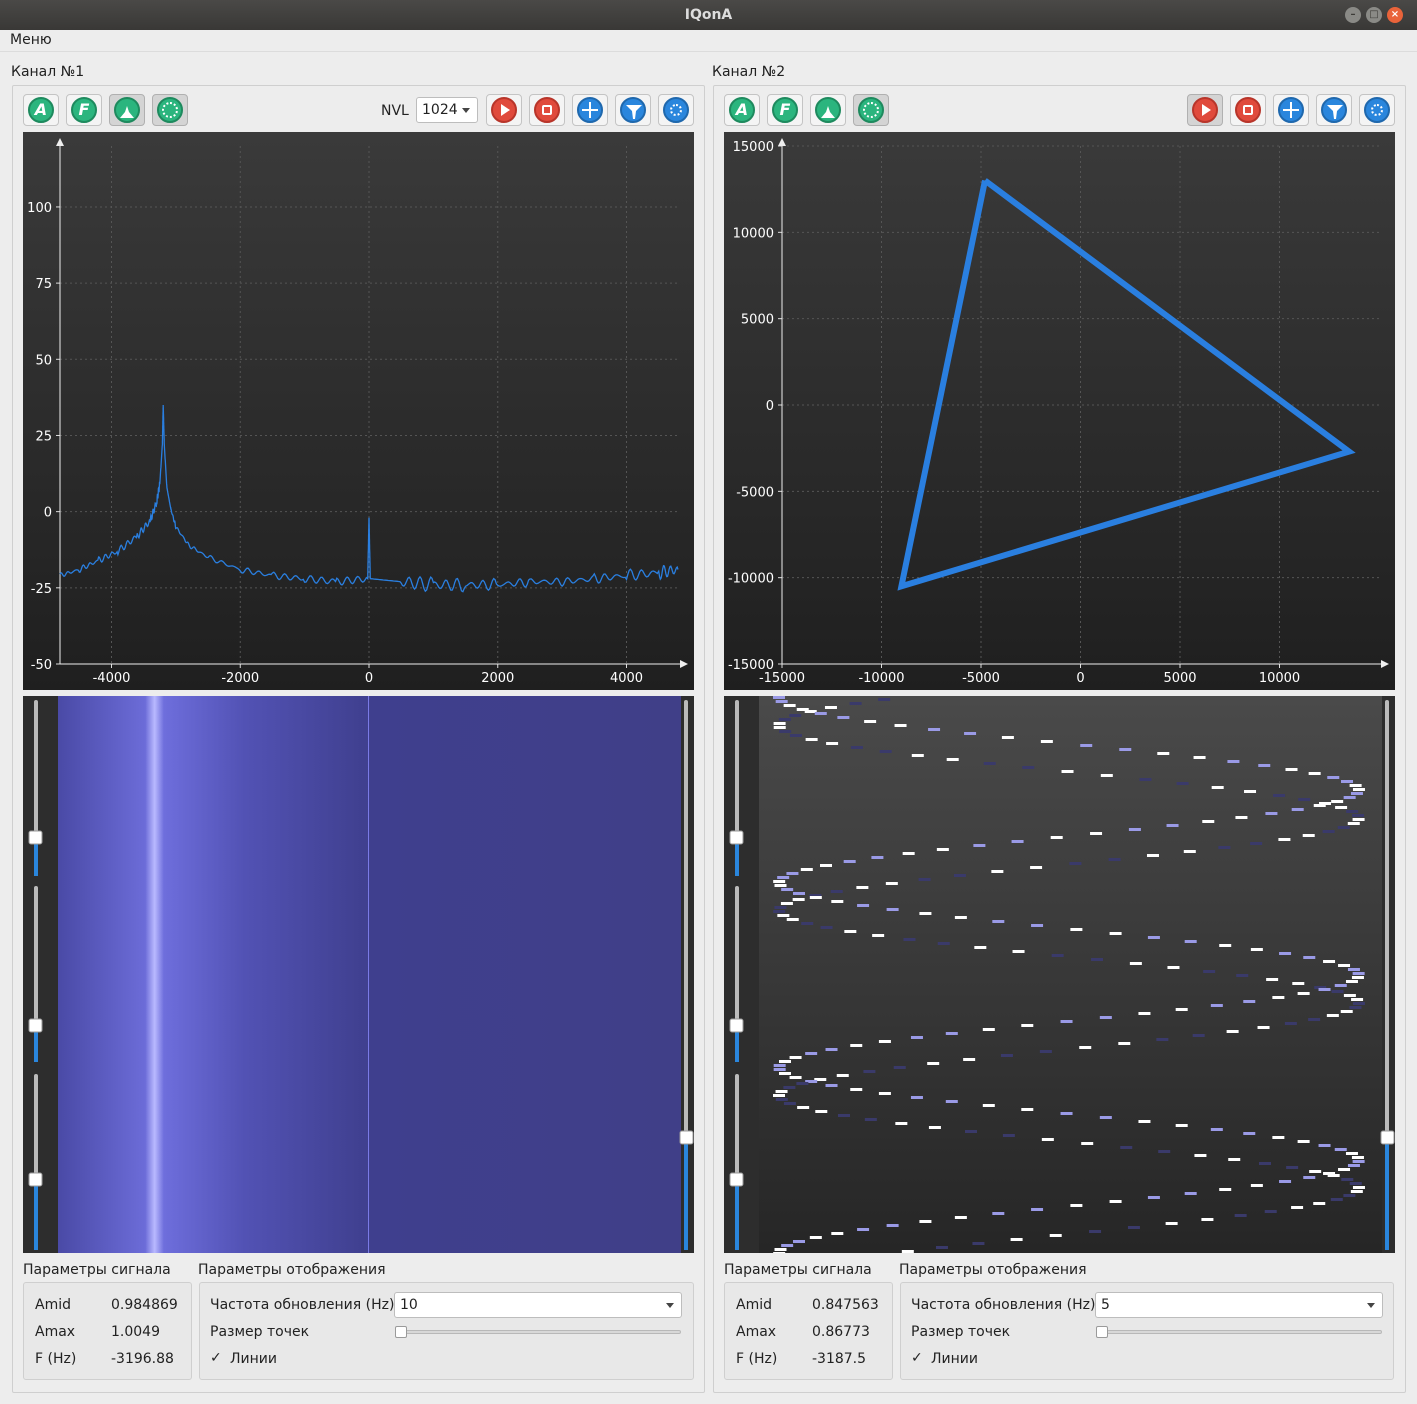  I want to click on fft-icon: F, so click(84, 110).